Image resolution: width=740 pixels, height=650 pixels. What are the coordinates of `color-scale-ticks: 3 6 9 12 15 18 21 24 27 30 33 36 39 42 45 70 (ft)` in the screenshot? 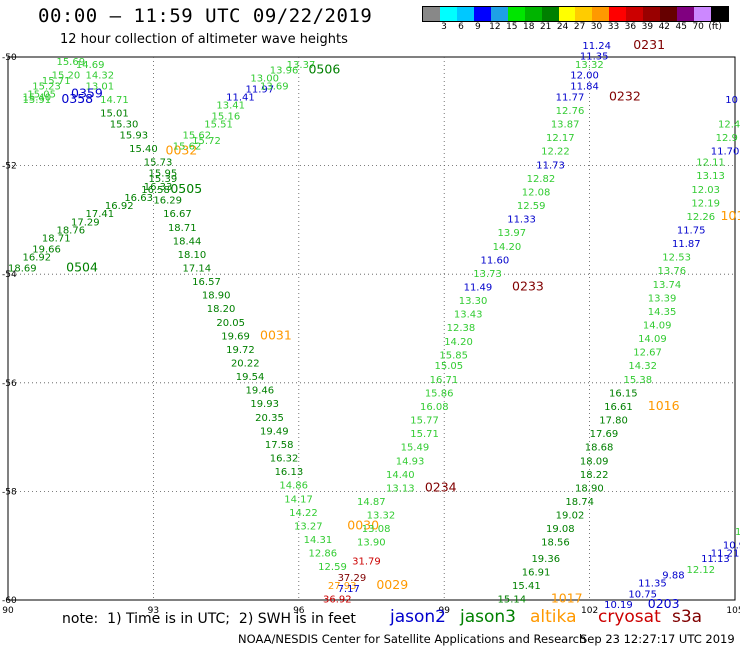 It's located at (581, 28).